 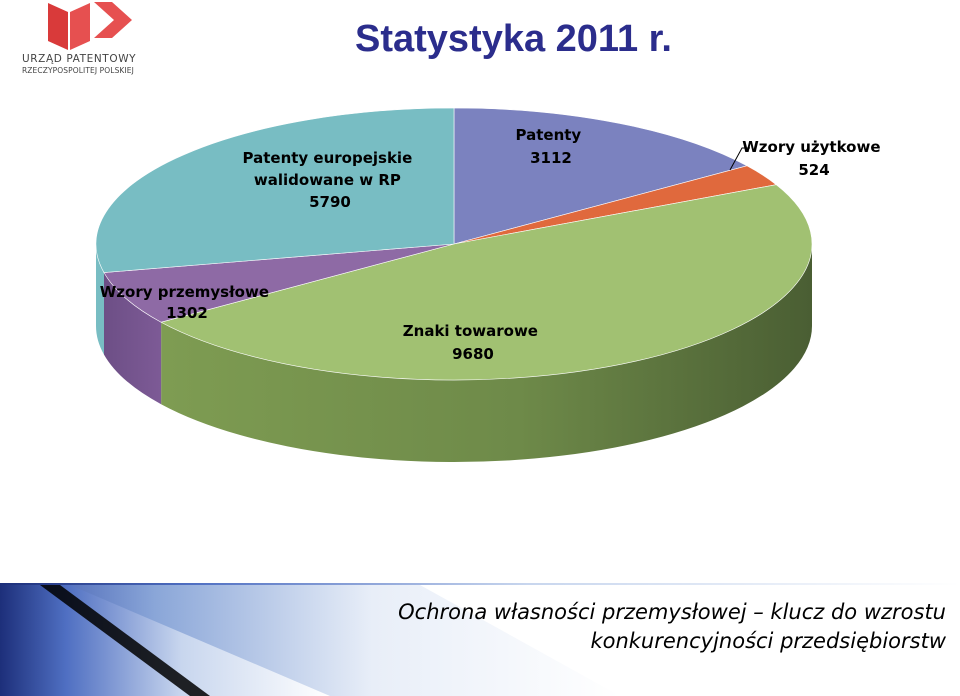 What do you see at coordinates (473, 342) in the screenshot?
I see `slice-label-znaki-towarowe: Znaki towarowe 9680` at bounding box center [473, 342].